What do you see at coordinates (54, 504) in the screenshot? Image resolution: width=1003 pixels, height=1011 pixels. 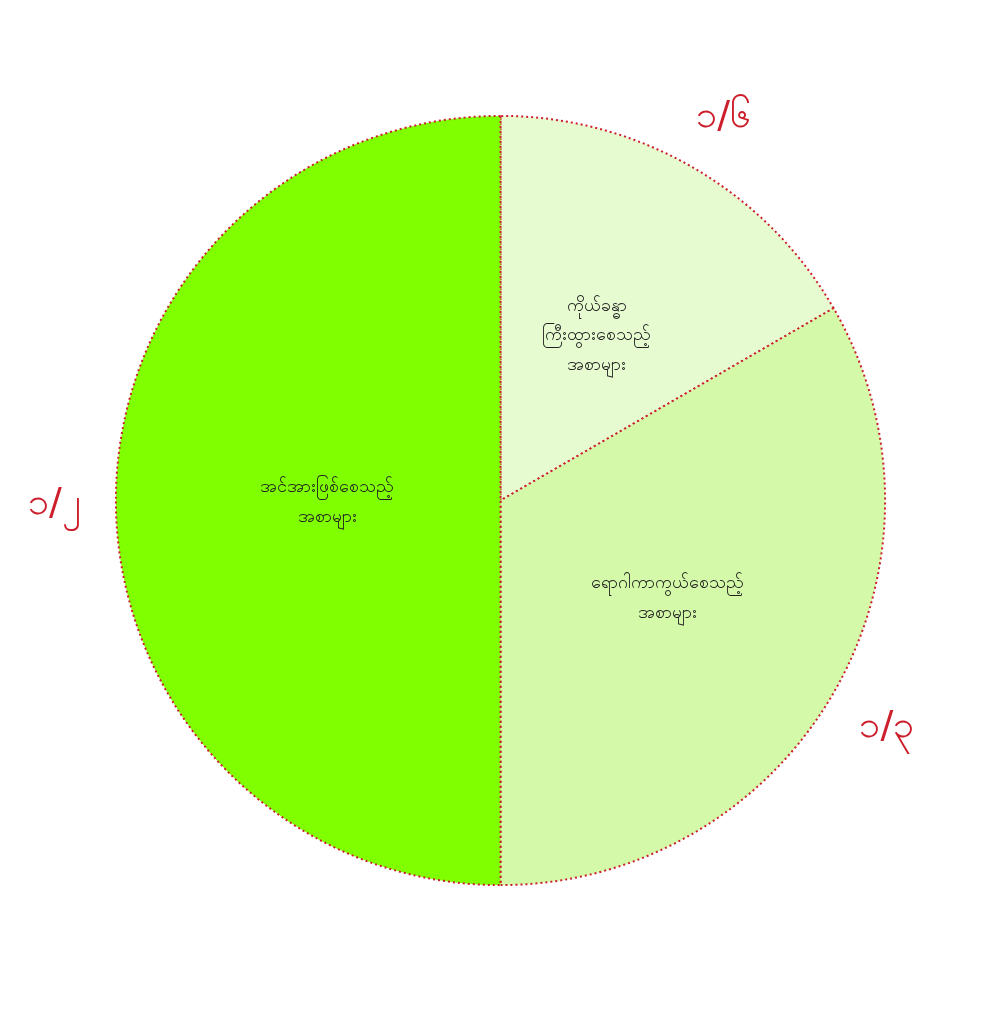 I see `data-label: ၁/၂` at bounding box center [54, 504].